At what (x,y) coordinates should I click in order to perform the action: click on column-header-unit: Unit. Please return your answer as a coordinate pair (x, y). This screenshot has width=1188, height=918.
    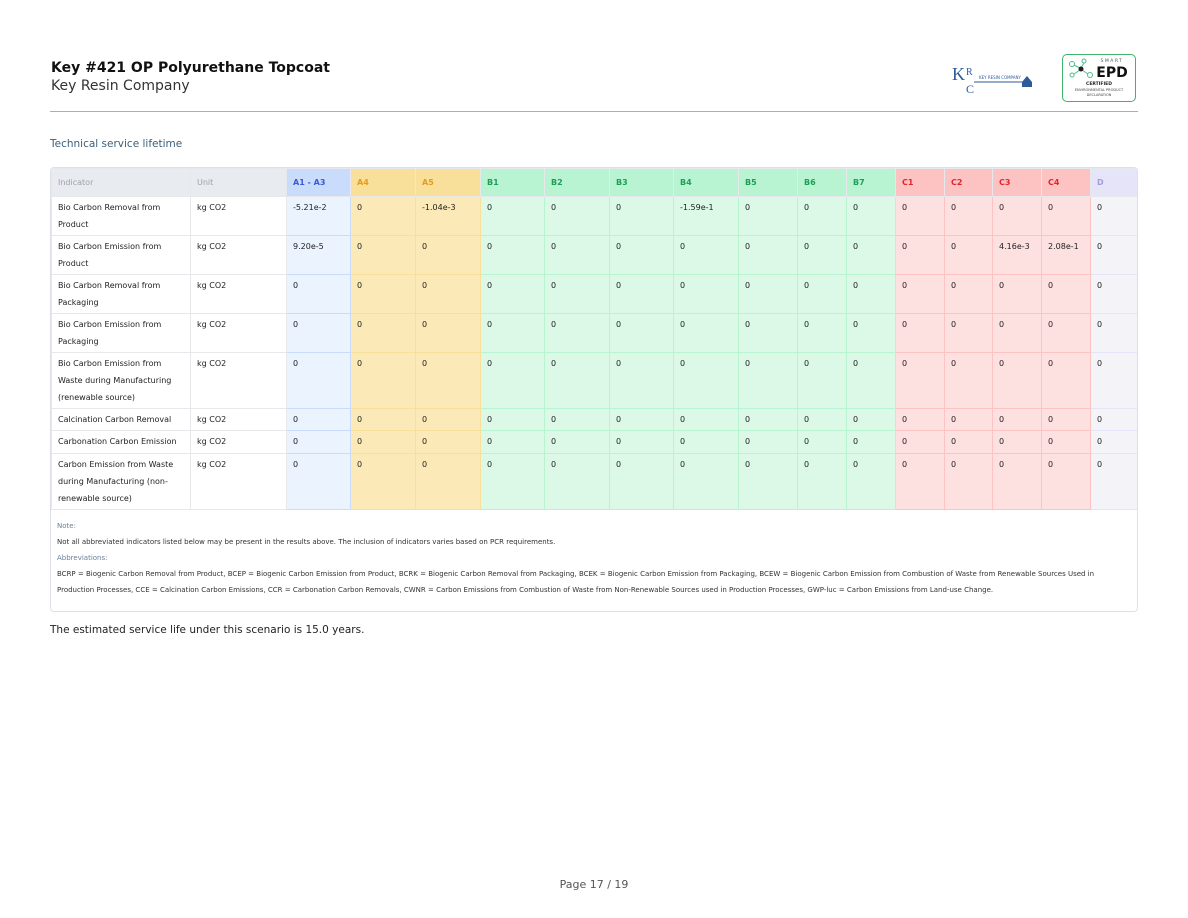
    Looking at the image, I should click on (238, 182).